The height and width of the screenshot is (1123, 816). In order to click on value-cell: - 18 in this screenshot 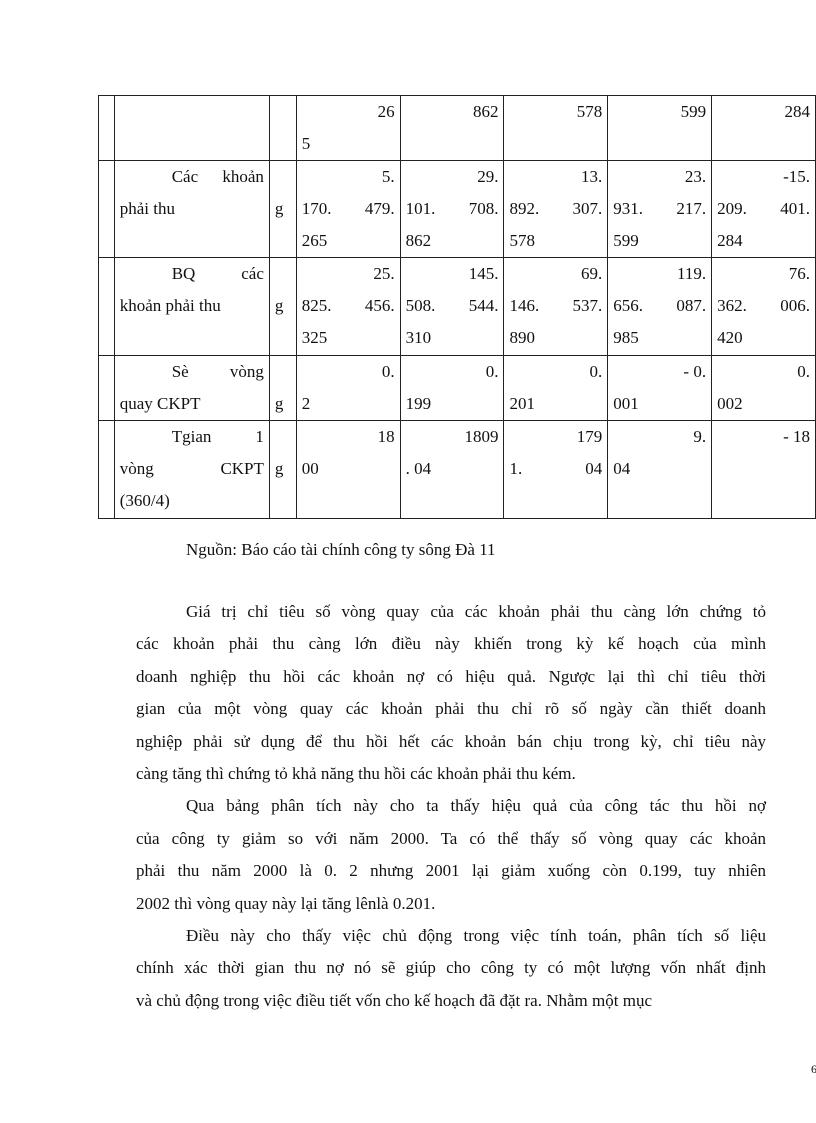, I will do `click(763, 469)`.